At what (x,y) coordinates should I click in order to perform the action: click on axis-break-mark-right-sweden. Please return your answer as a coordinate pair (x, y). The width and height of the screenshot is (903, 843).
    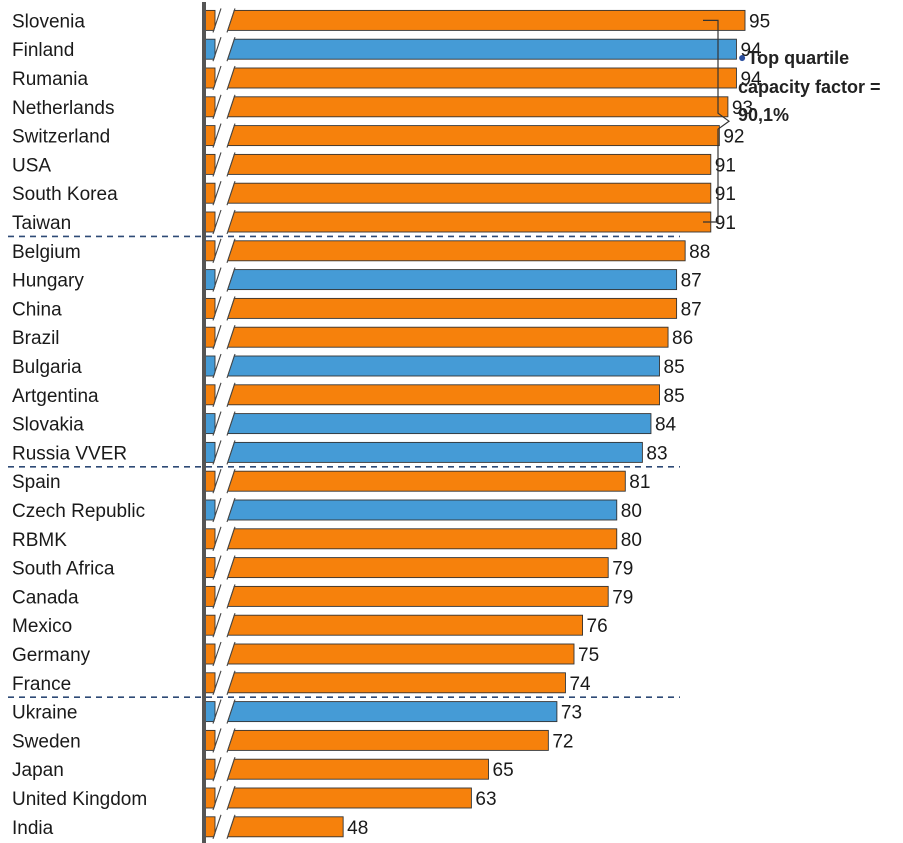
    Looking at the image, I should click on (231, 740).